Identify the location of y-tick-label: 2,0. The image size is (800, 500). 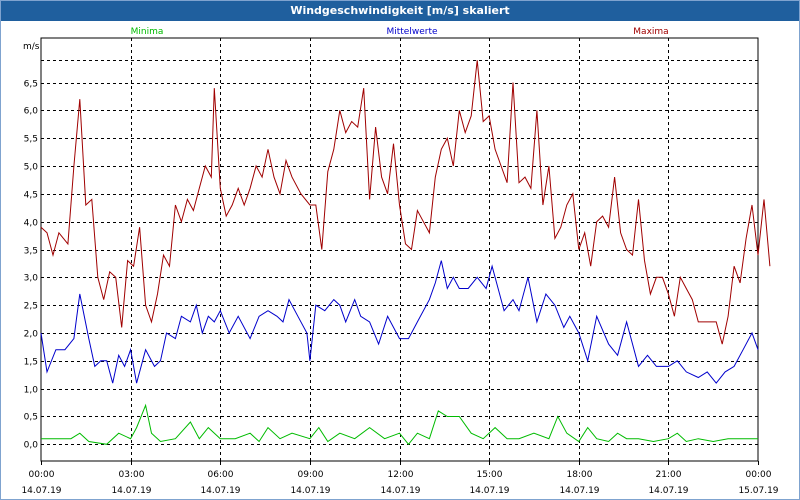
(31, 335).